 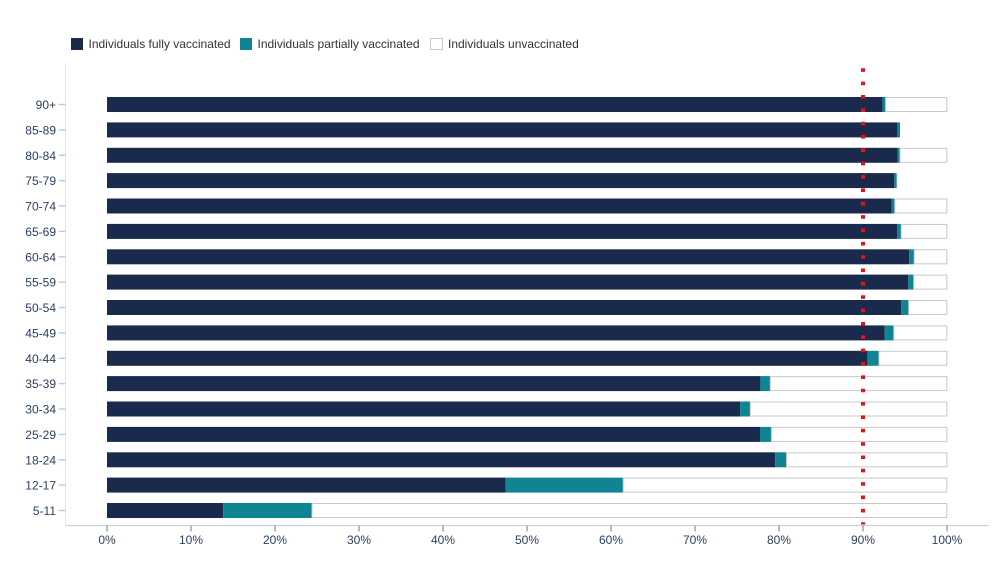 What do you see at coordinates (40, 384) in the screenshot?
I see `svg-text: 35-39` at bounding box center [40, 384].